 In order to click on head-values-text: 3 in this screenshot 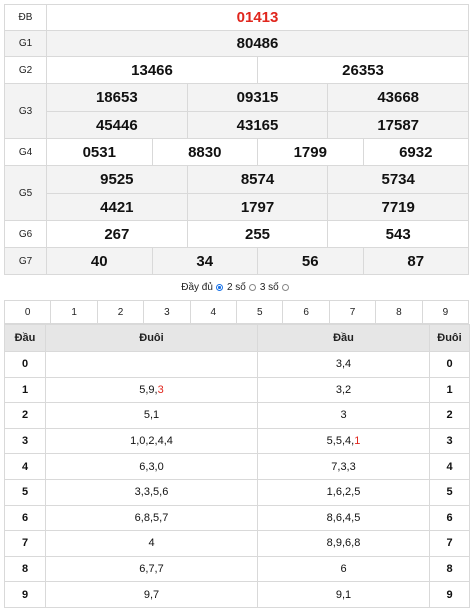, I will do `click(343, 415)`.